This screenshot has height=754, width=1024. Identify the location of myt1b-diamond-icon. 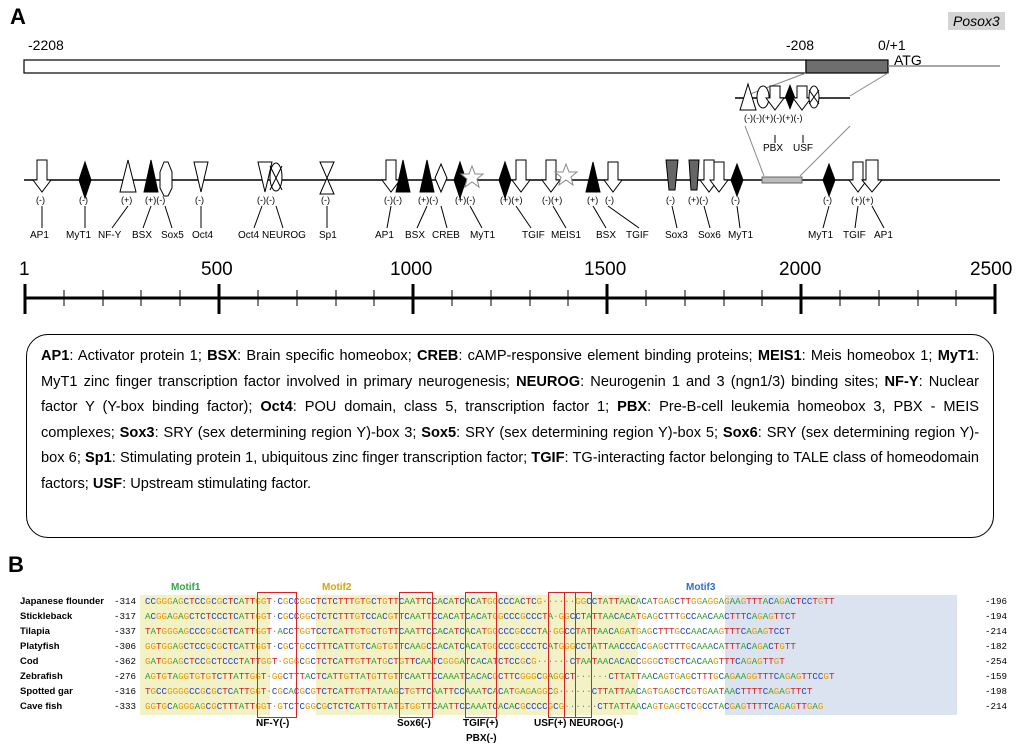
(460, 180).